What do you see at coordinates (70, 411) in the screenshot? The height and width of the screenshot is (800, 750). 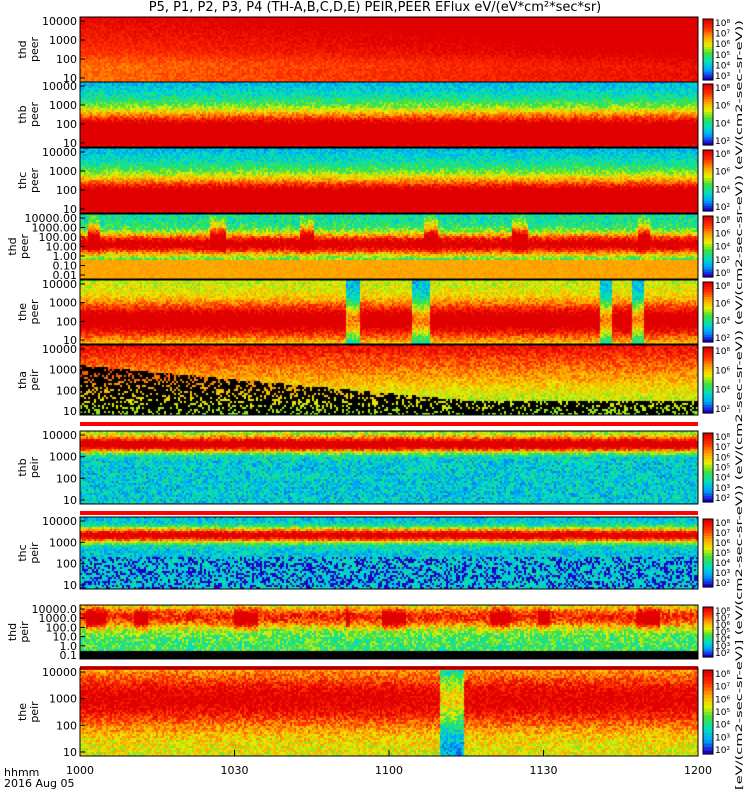 I see `y-tick-label: 10` at bounding box center [70, 411].